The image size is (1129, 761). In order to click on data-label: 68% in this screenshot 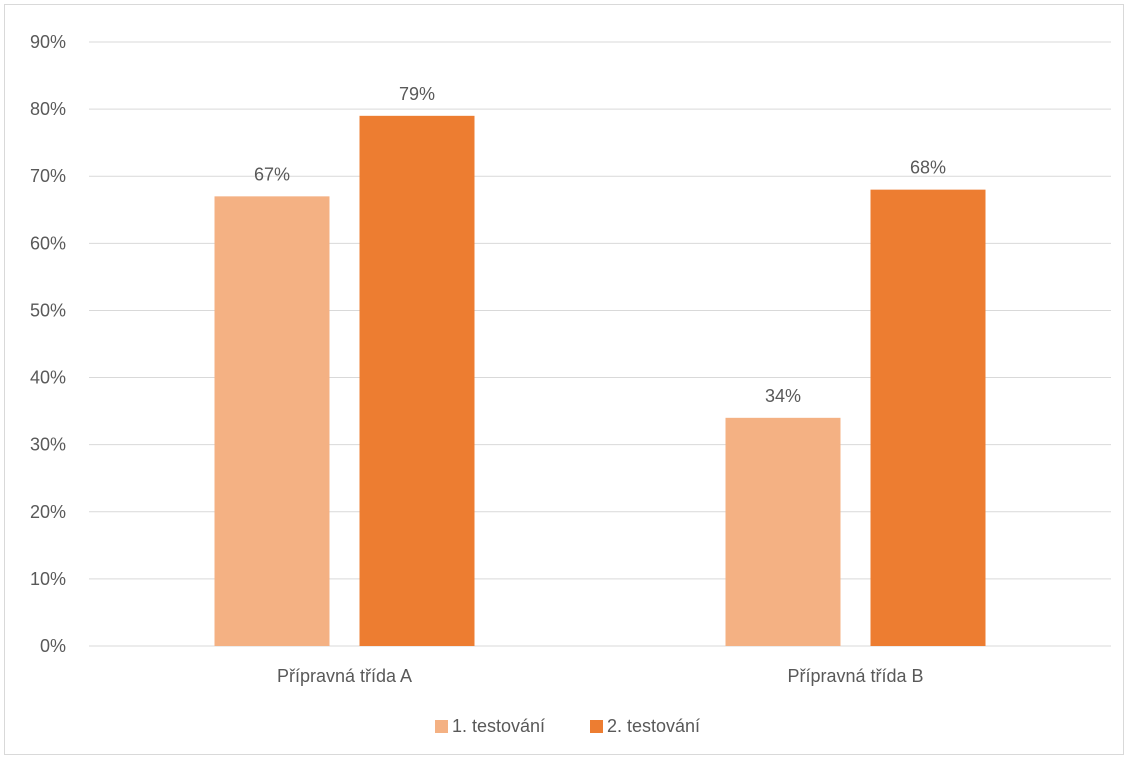, I will do `click(928, 168)`.